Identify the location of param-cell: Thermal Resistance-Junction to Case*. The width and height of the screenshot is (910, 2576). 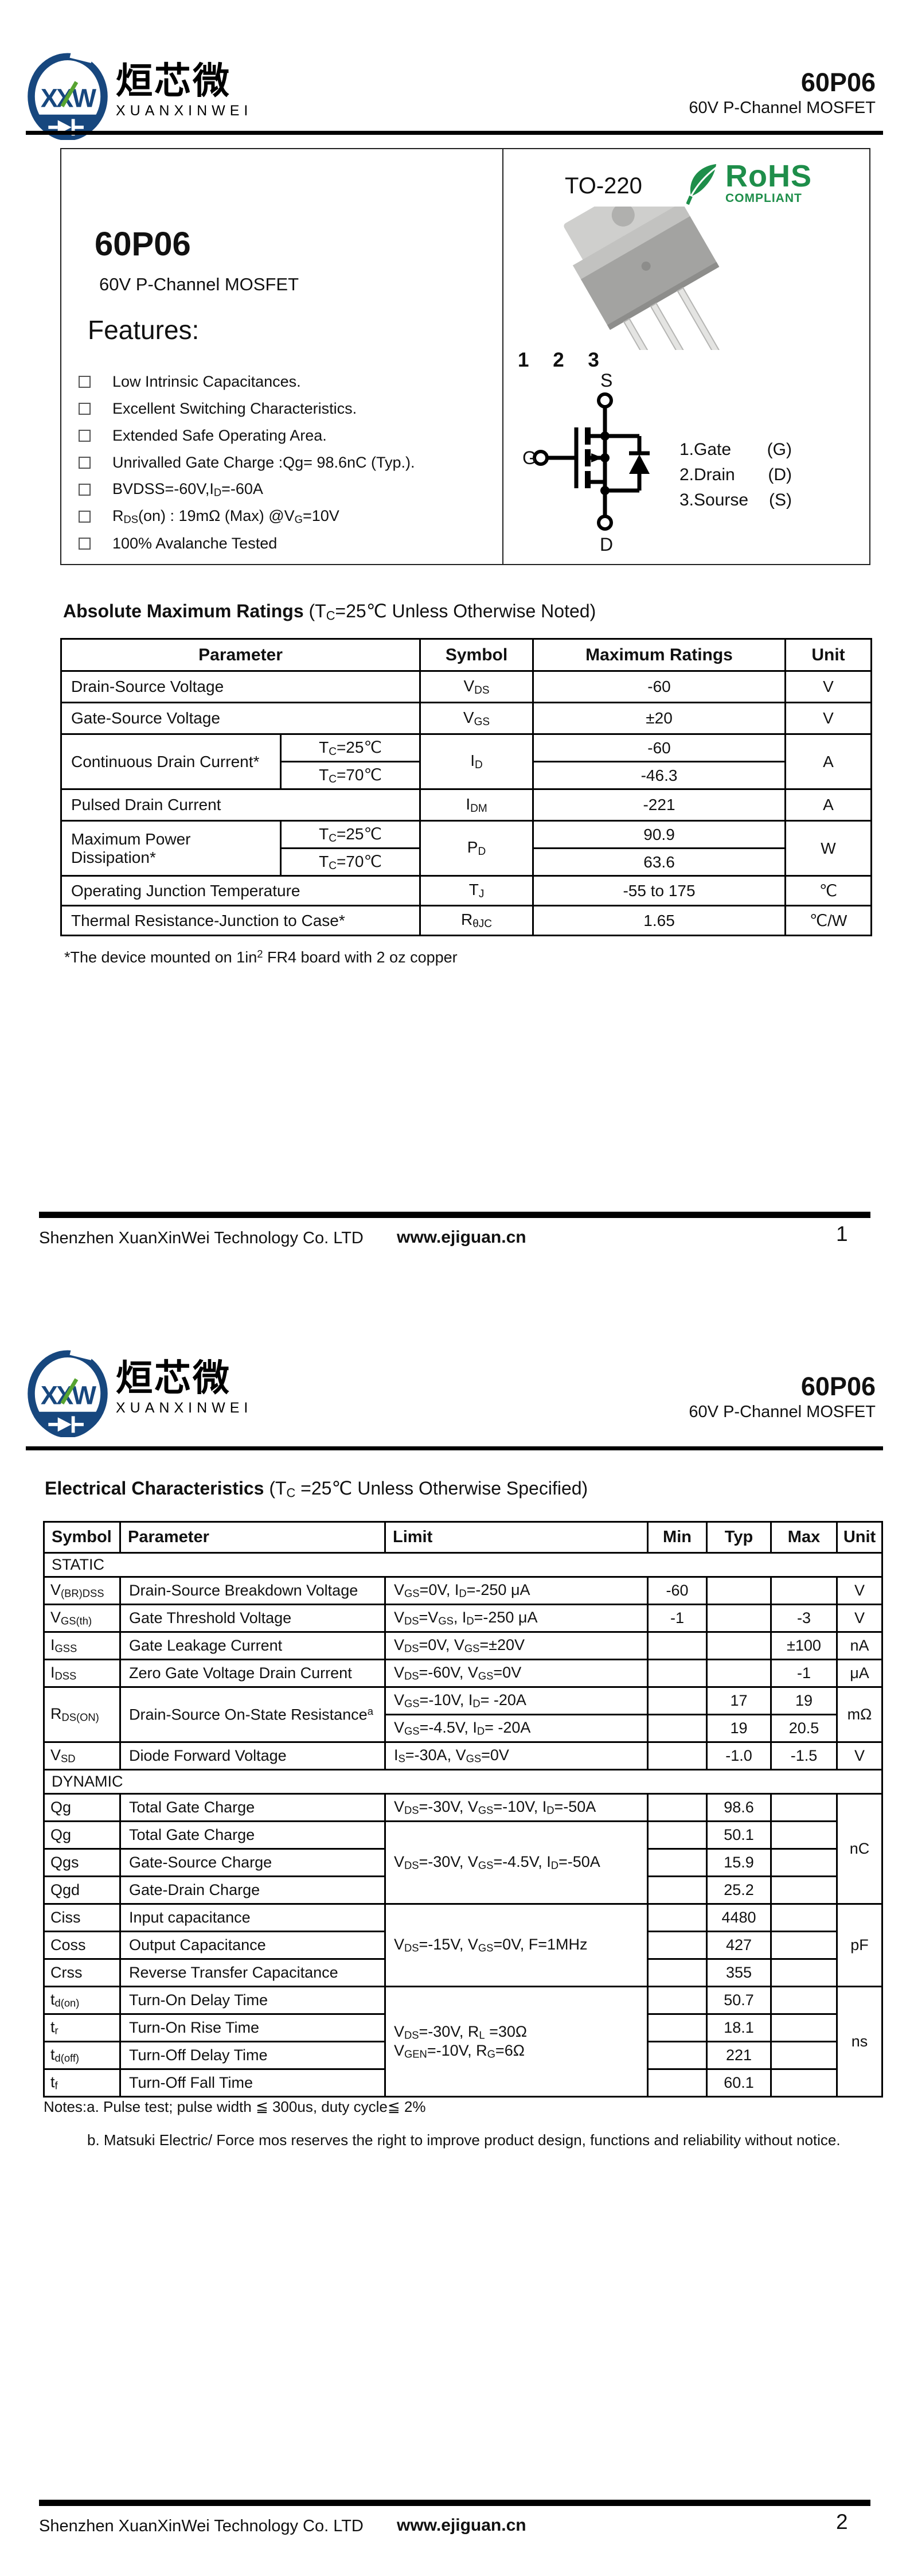
(240, 920).